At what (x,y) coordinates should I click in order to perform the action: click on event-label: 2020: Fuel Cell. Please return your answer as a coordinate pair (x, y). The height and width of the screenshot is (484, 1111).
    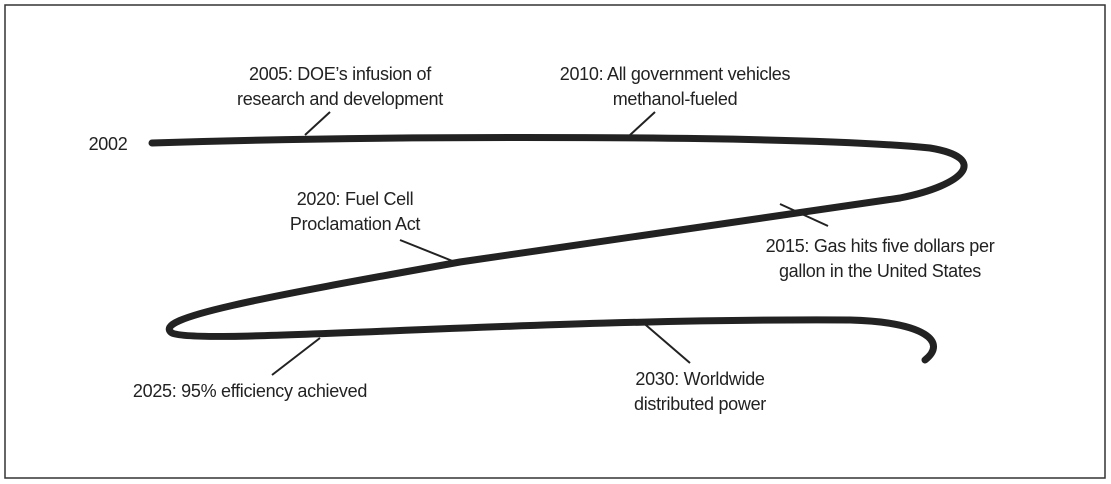
    Looking at the image, I should click on (355, 199).